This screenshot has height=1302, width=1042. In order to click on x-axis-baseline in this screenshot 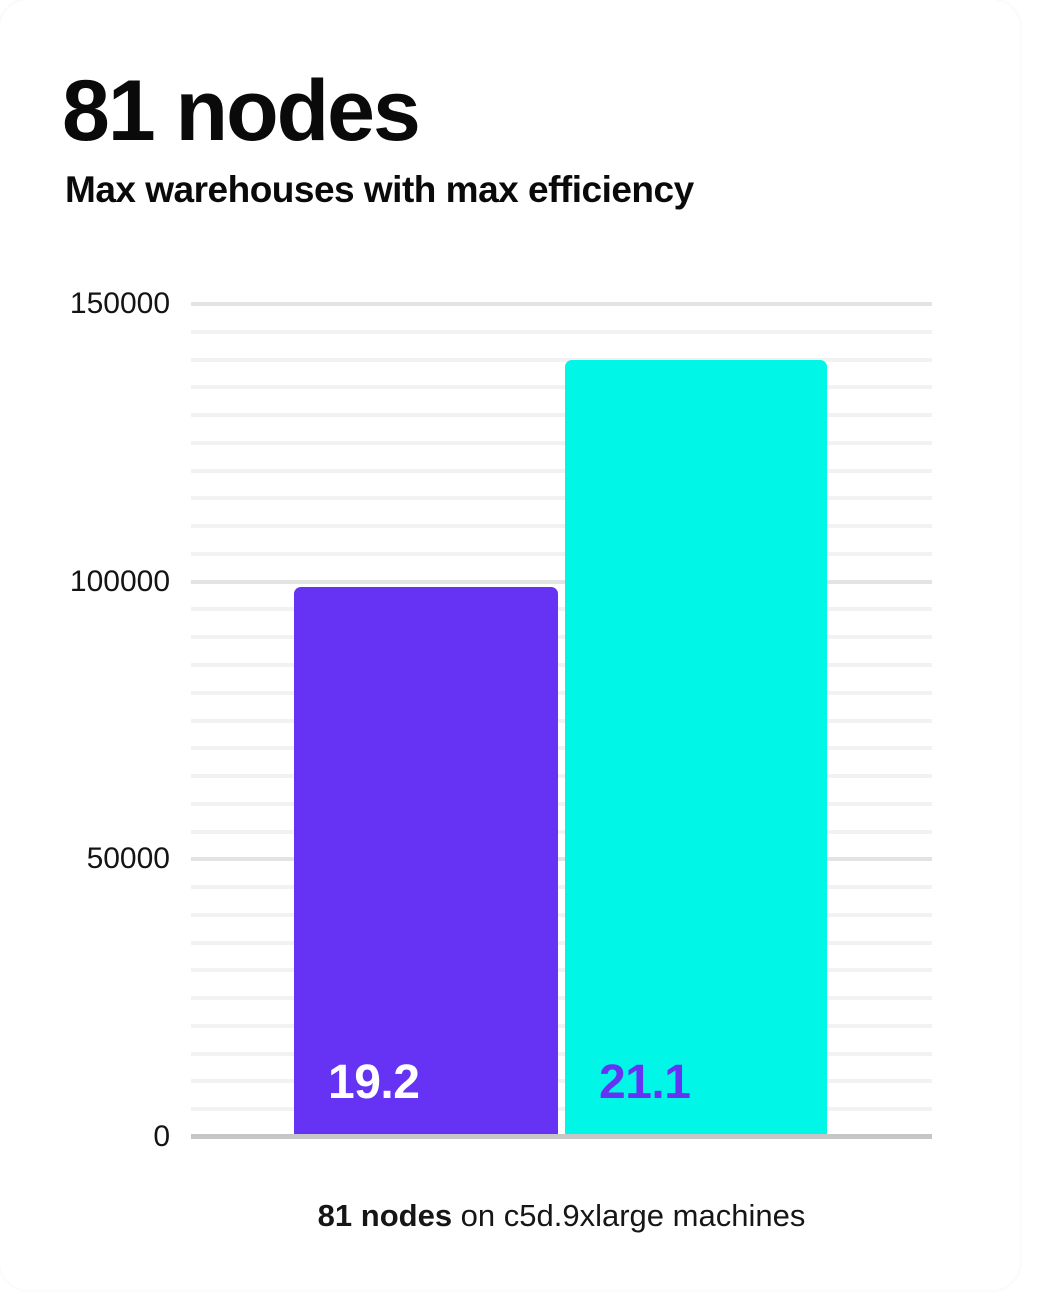, I will do `click(561, 1136)`.